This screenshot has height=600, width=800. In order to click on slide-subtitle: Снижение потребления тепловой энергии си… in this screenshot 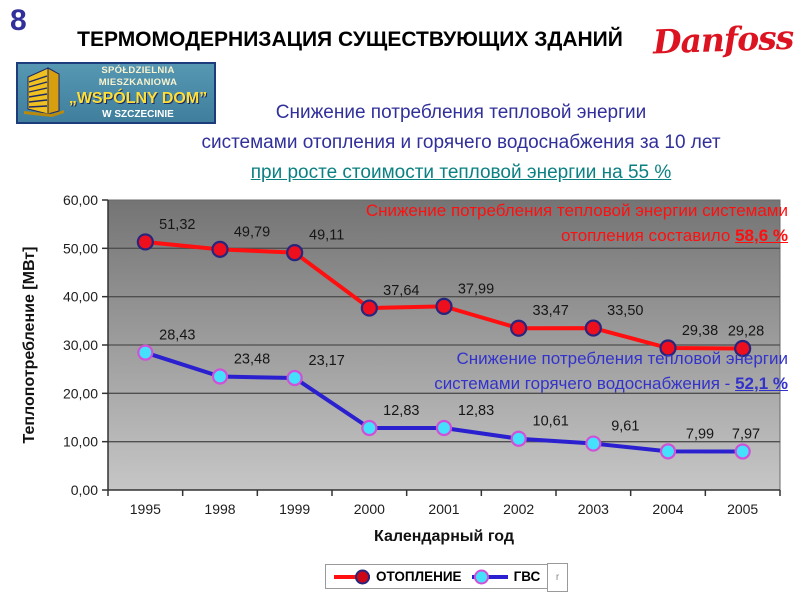, I will do `click(461, 143)`.